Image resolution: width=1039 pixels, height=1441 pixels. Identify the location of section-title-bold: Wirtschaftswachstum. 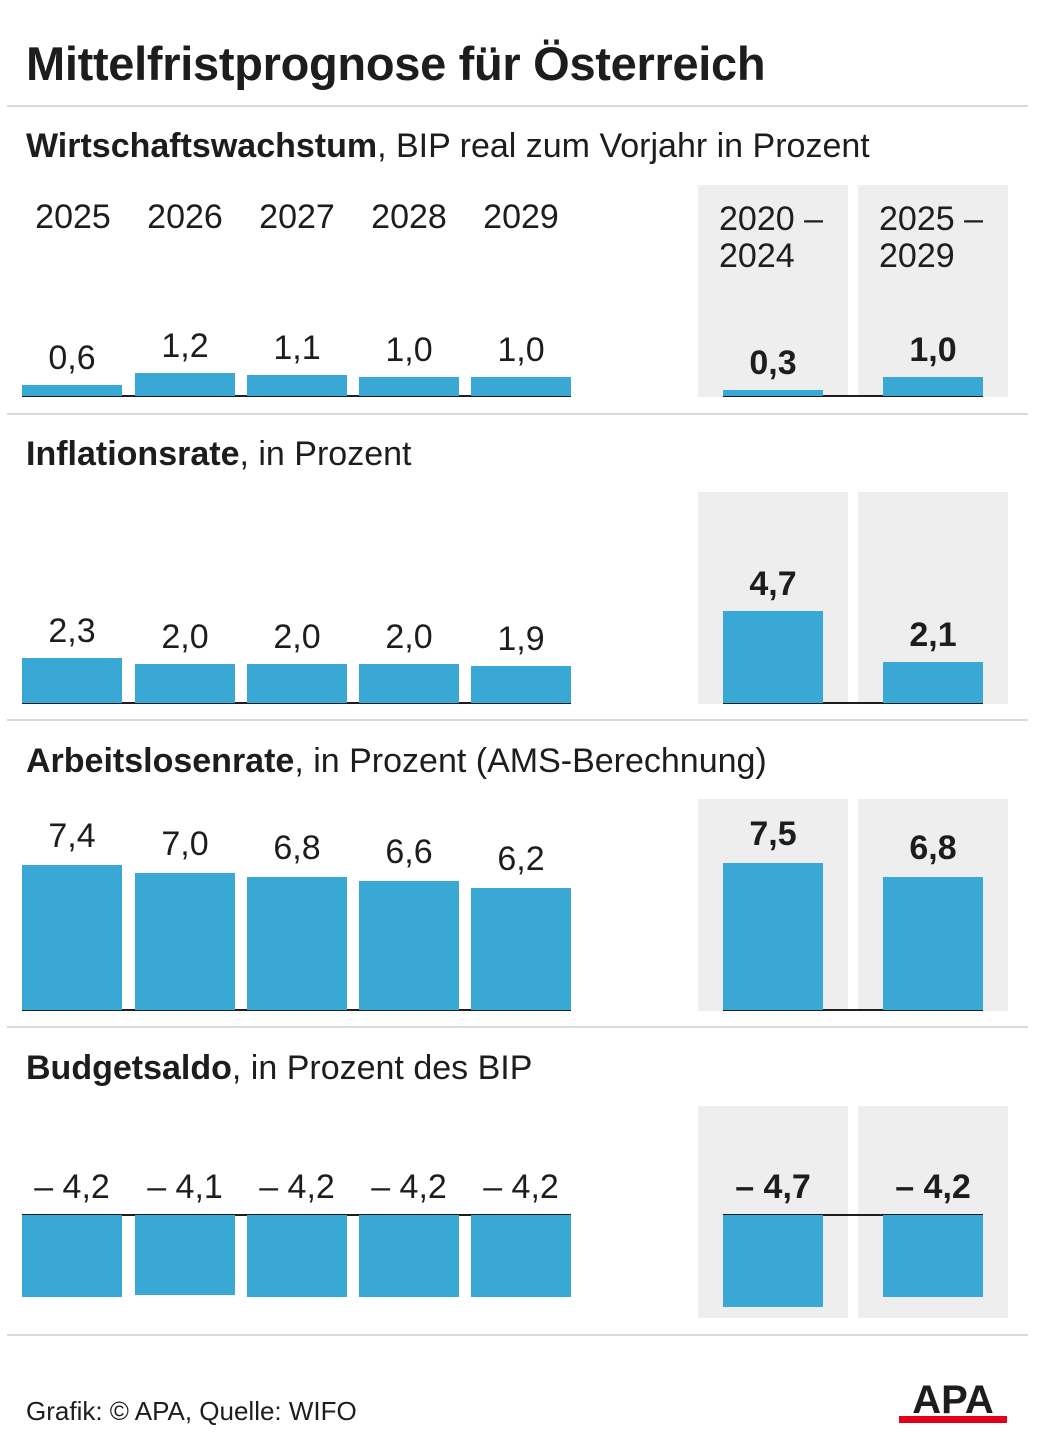
(202, 146).